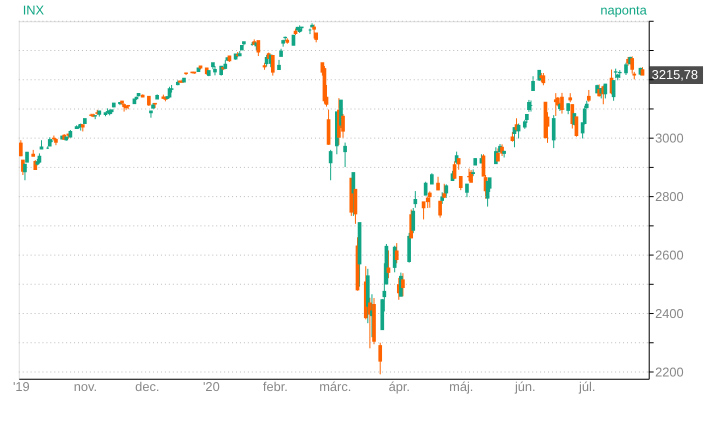 The height and width of the screenshot is (424, 705). What do you see at coordinates (21, 386) in the screenshot?
I see `x-tick-label: '19` at bounding box center [21, 386].